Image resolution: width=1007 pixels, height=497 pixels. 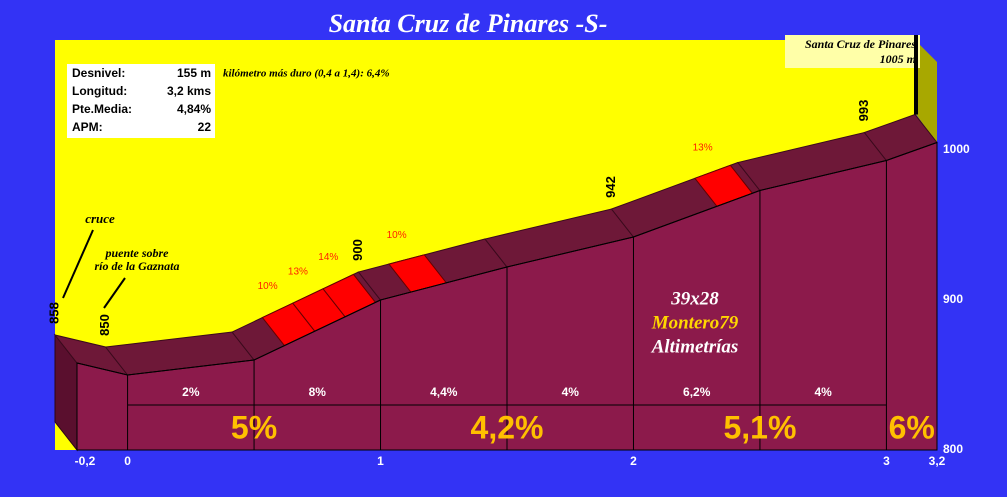 What do you see at coordinates (507, 427) in the screenshot?
I see `km-gradient: 4,2%` at bounding box center [507, 427].